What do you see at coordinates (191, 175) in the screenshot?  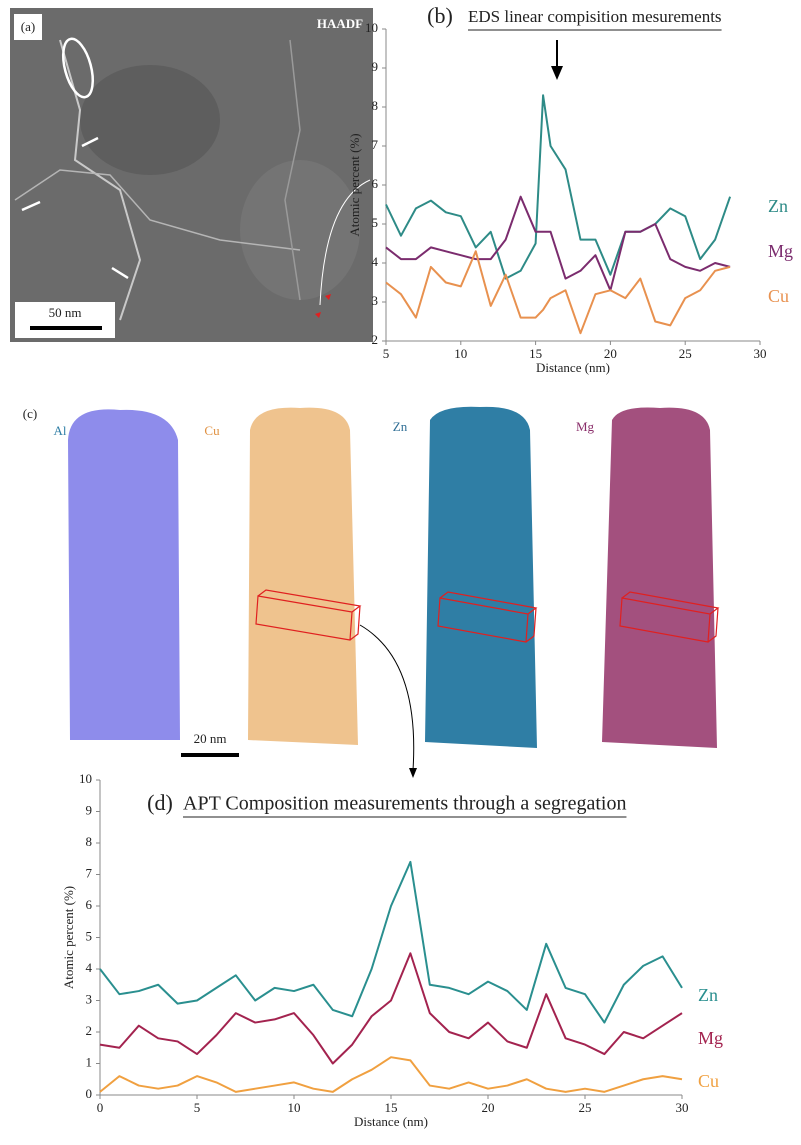 I see `micrograph-a: (a) HAADF 50 nm` at bounding box center [191, 175].